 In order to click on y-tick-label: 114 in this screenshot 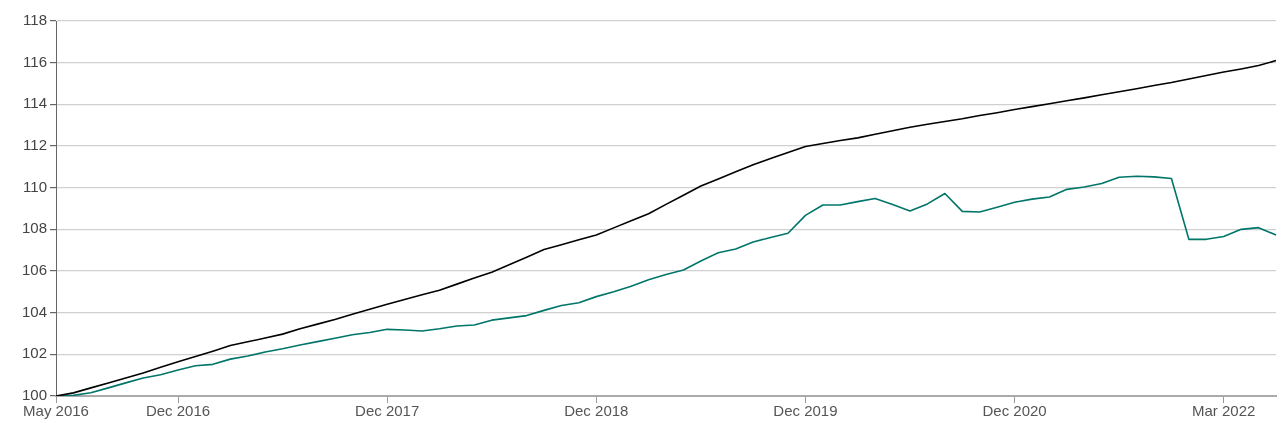, I will do `click(35, 103)`.